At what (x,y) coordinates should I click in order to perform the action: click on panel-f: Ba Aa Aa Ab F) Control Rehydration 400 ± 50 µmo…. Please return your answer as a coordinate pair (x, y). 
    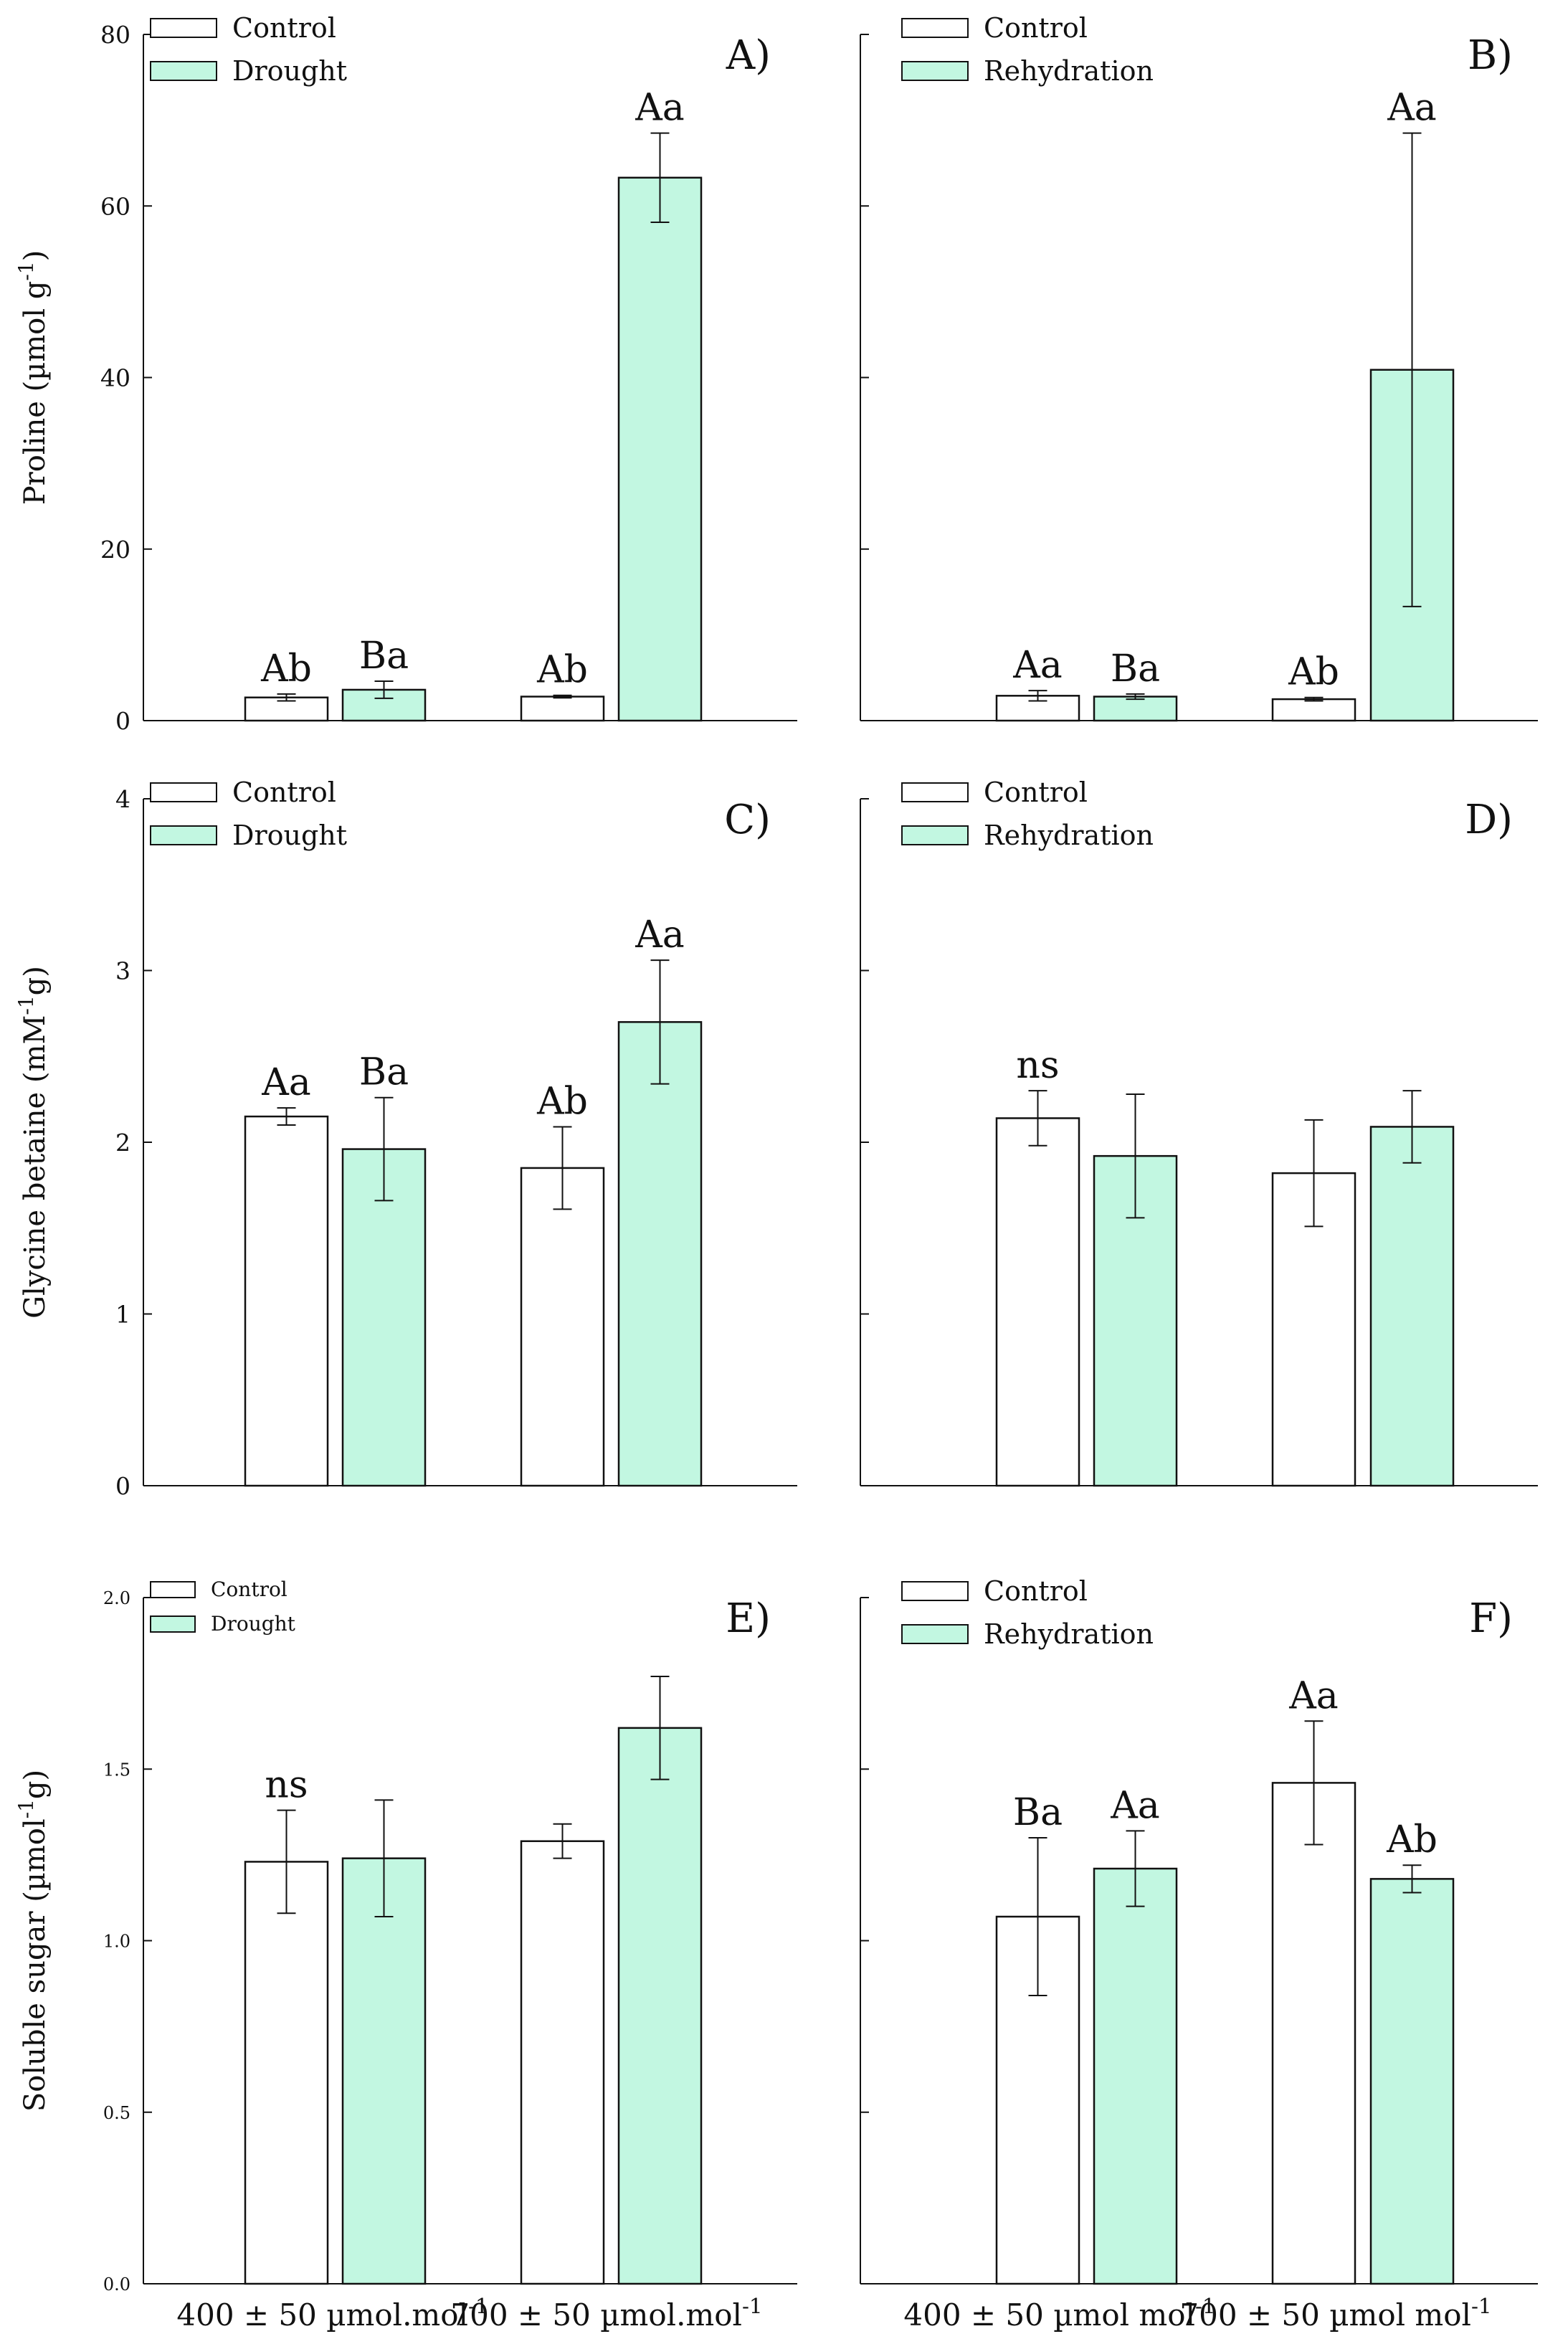
    Looking at the image, I should click on (1199, 1954).